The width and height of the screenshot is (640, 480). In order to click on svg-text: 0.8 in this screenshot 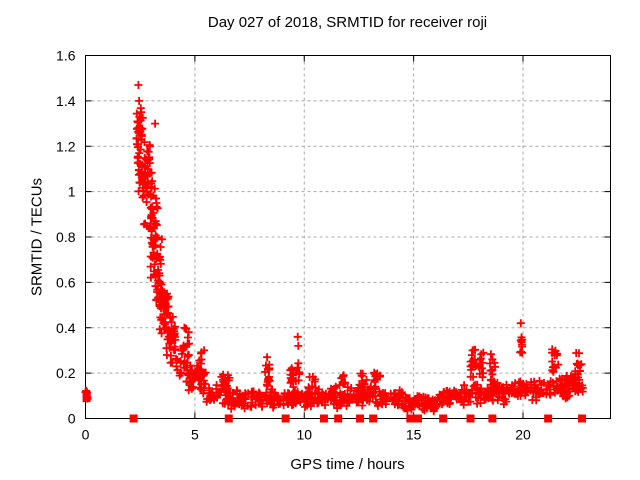, I will do `click(66, 237)`.